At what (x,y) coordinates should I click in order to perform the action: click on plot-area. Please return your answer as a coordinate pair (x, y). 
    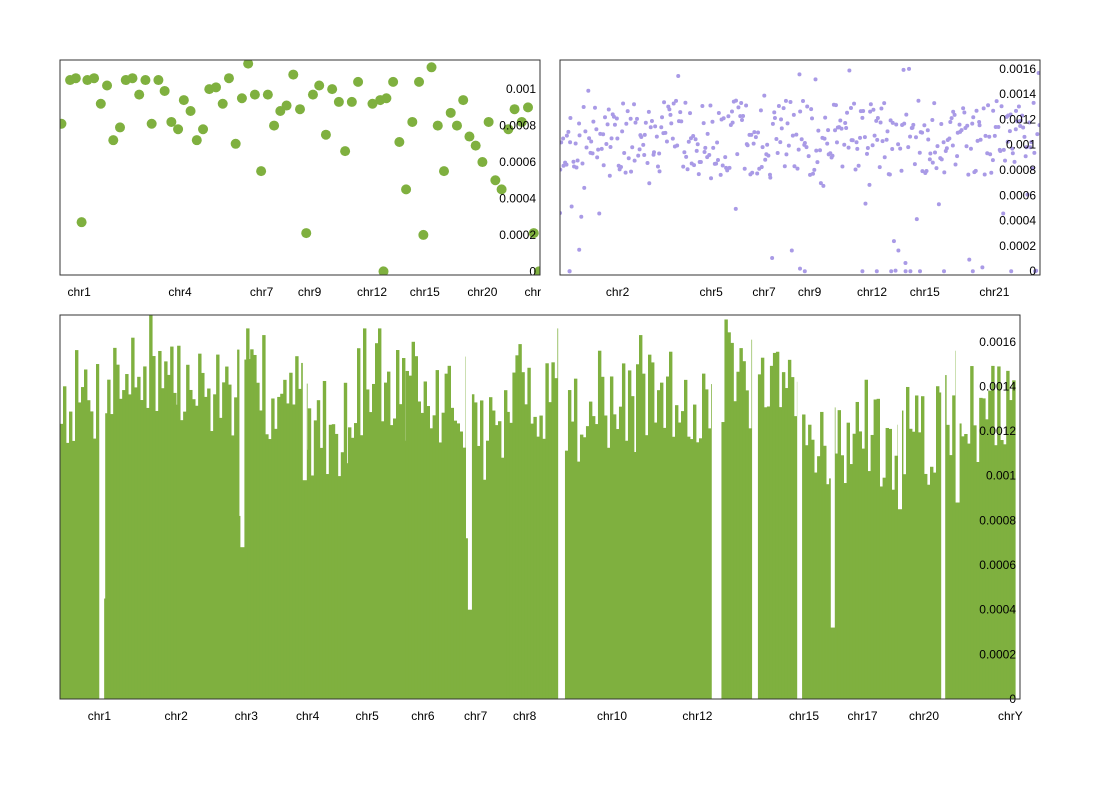
    Looking at the image, I should click on (300, 167).